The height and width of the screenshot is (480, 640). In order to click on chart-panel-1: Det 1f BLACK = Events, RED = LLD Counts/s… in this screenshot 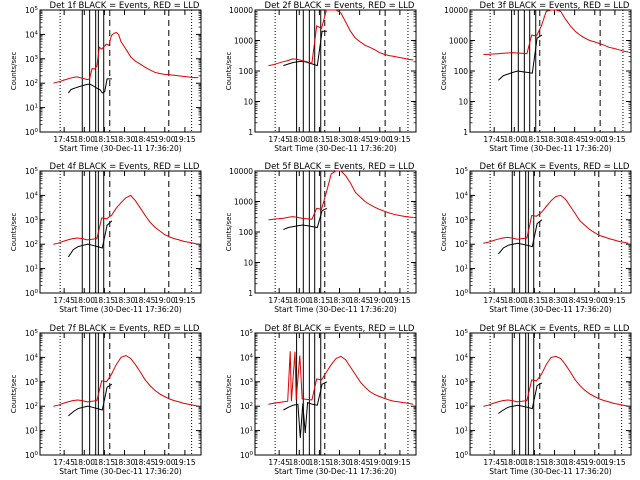, I will do `click(106, 77)`.